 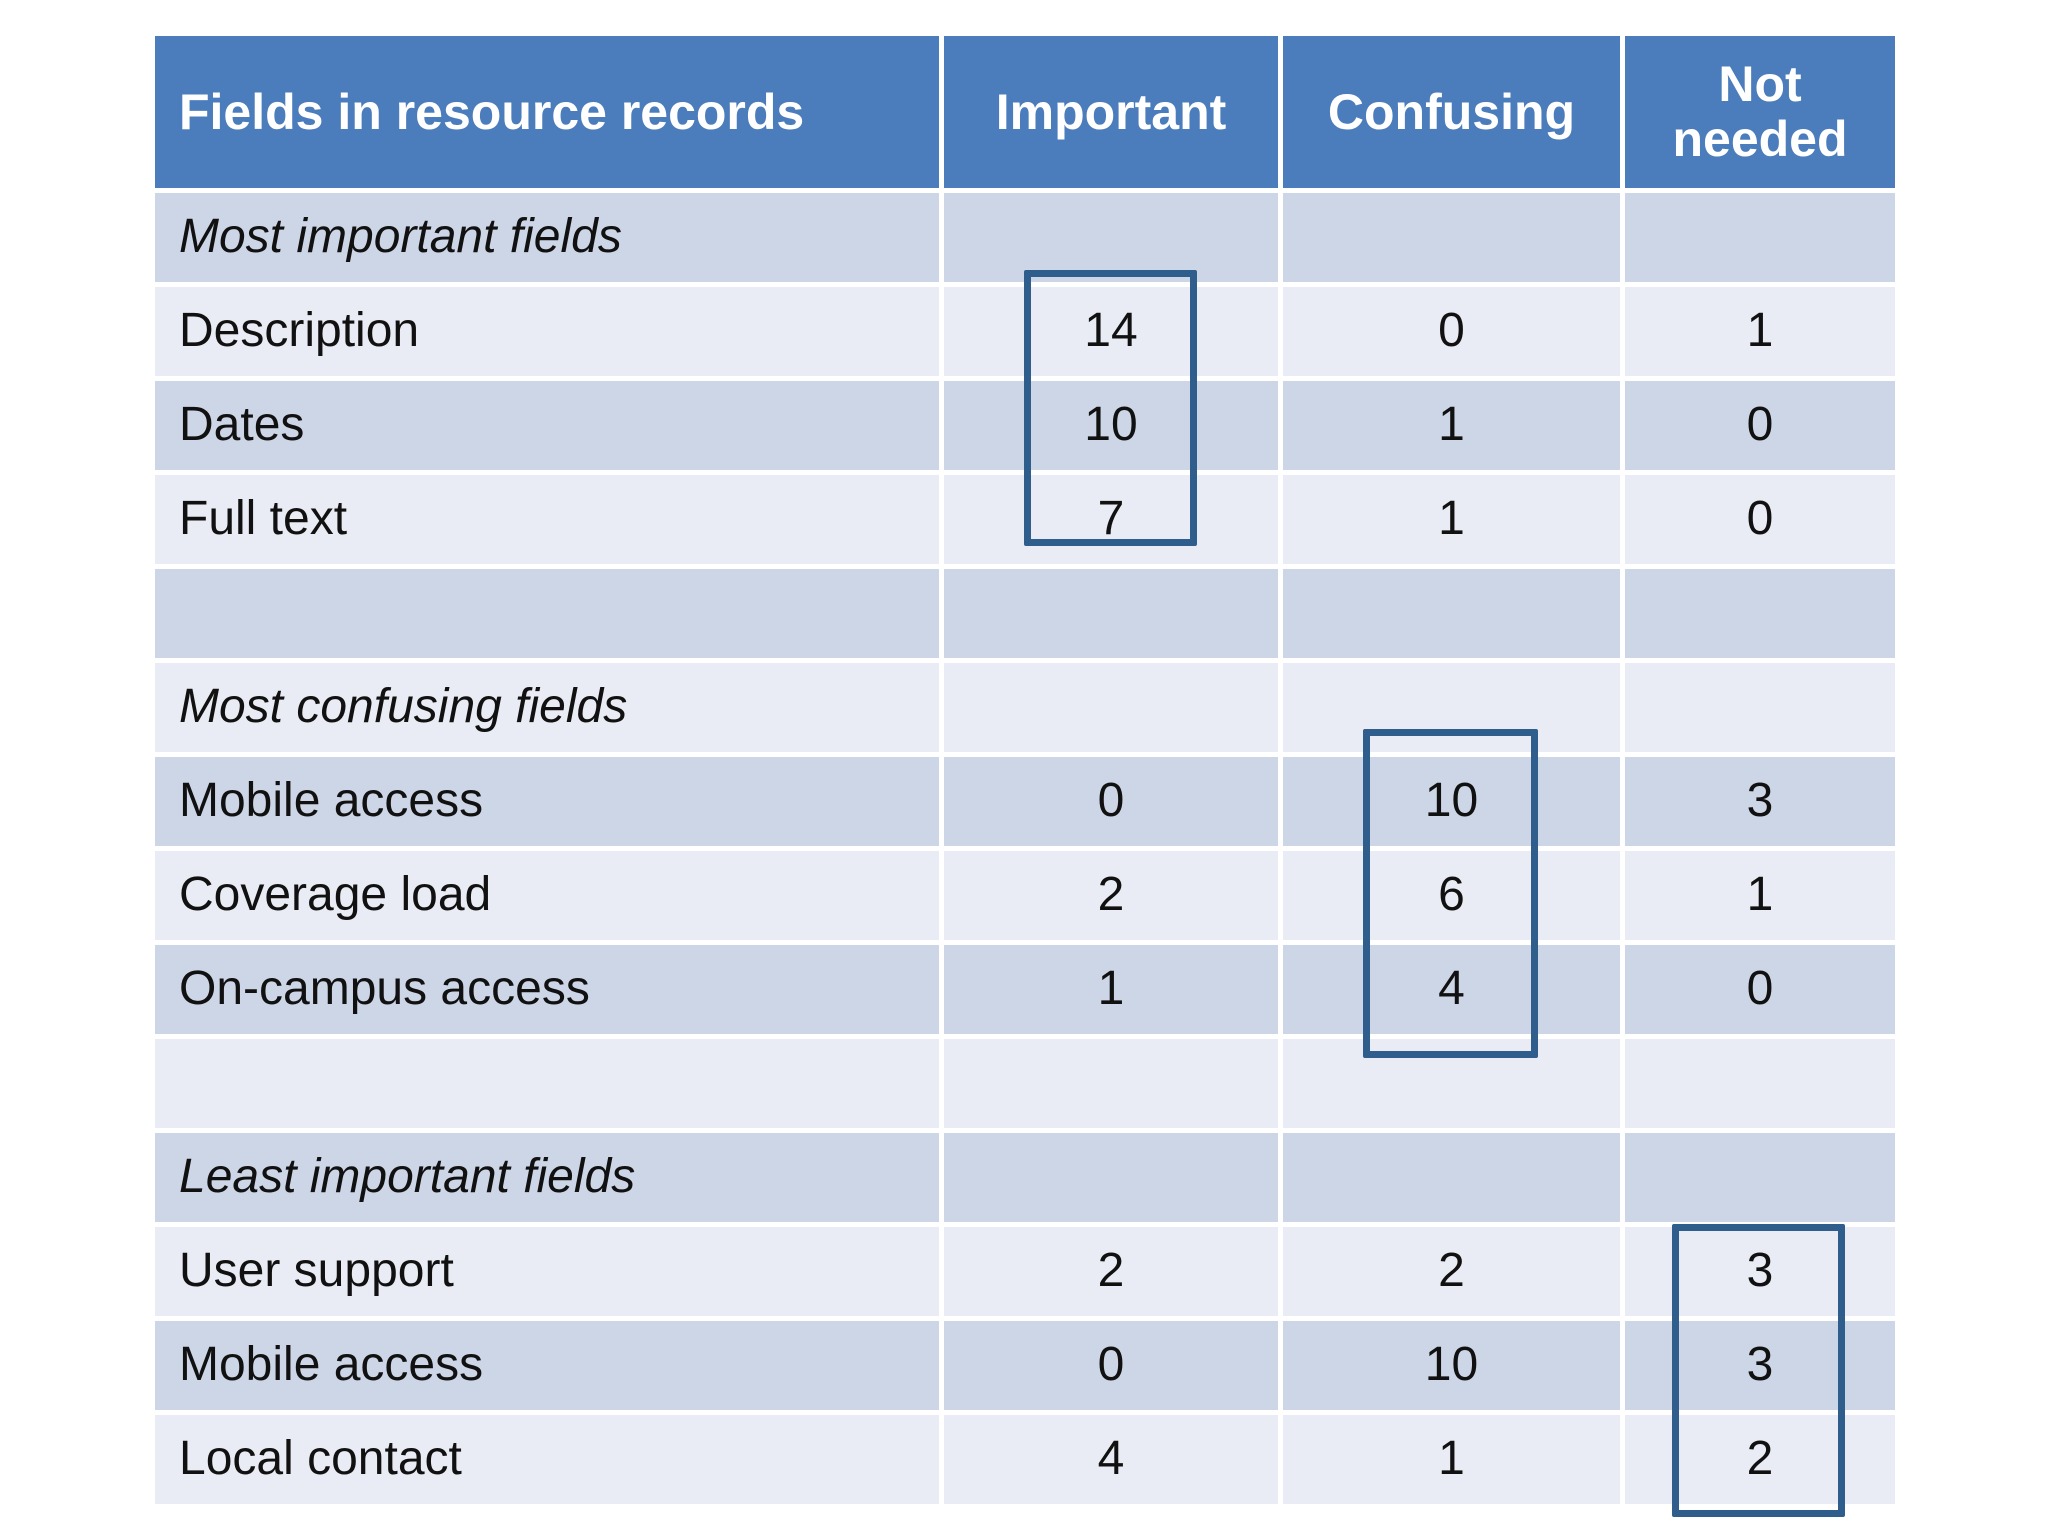 I want to click on highlight-box-important, so click(x=1110, y=408).